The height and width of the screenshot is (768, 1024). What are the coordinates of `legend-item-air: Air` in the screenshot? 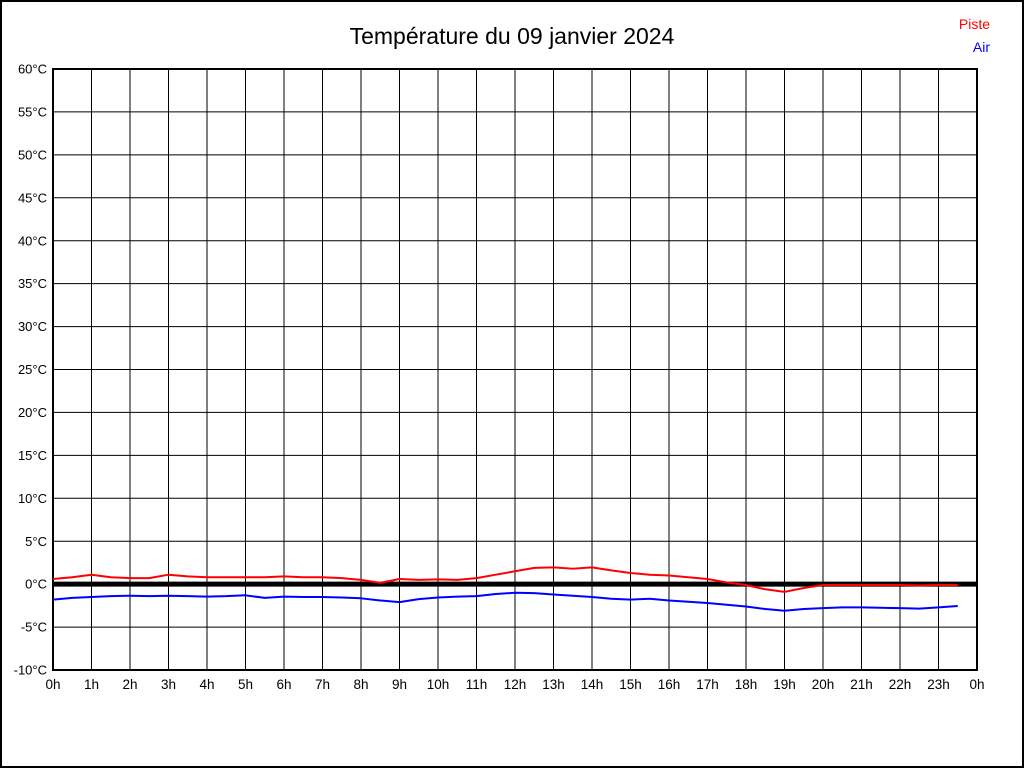 It's located at (981, 47).